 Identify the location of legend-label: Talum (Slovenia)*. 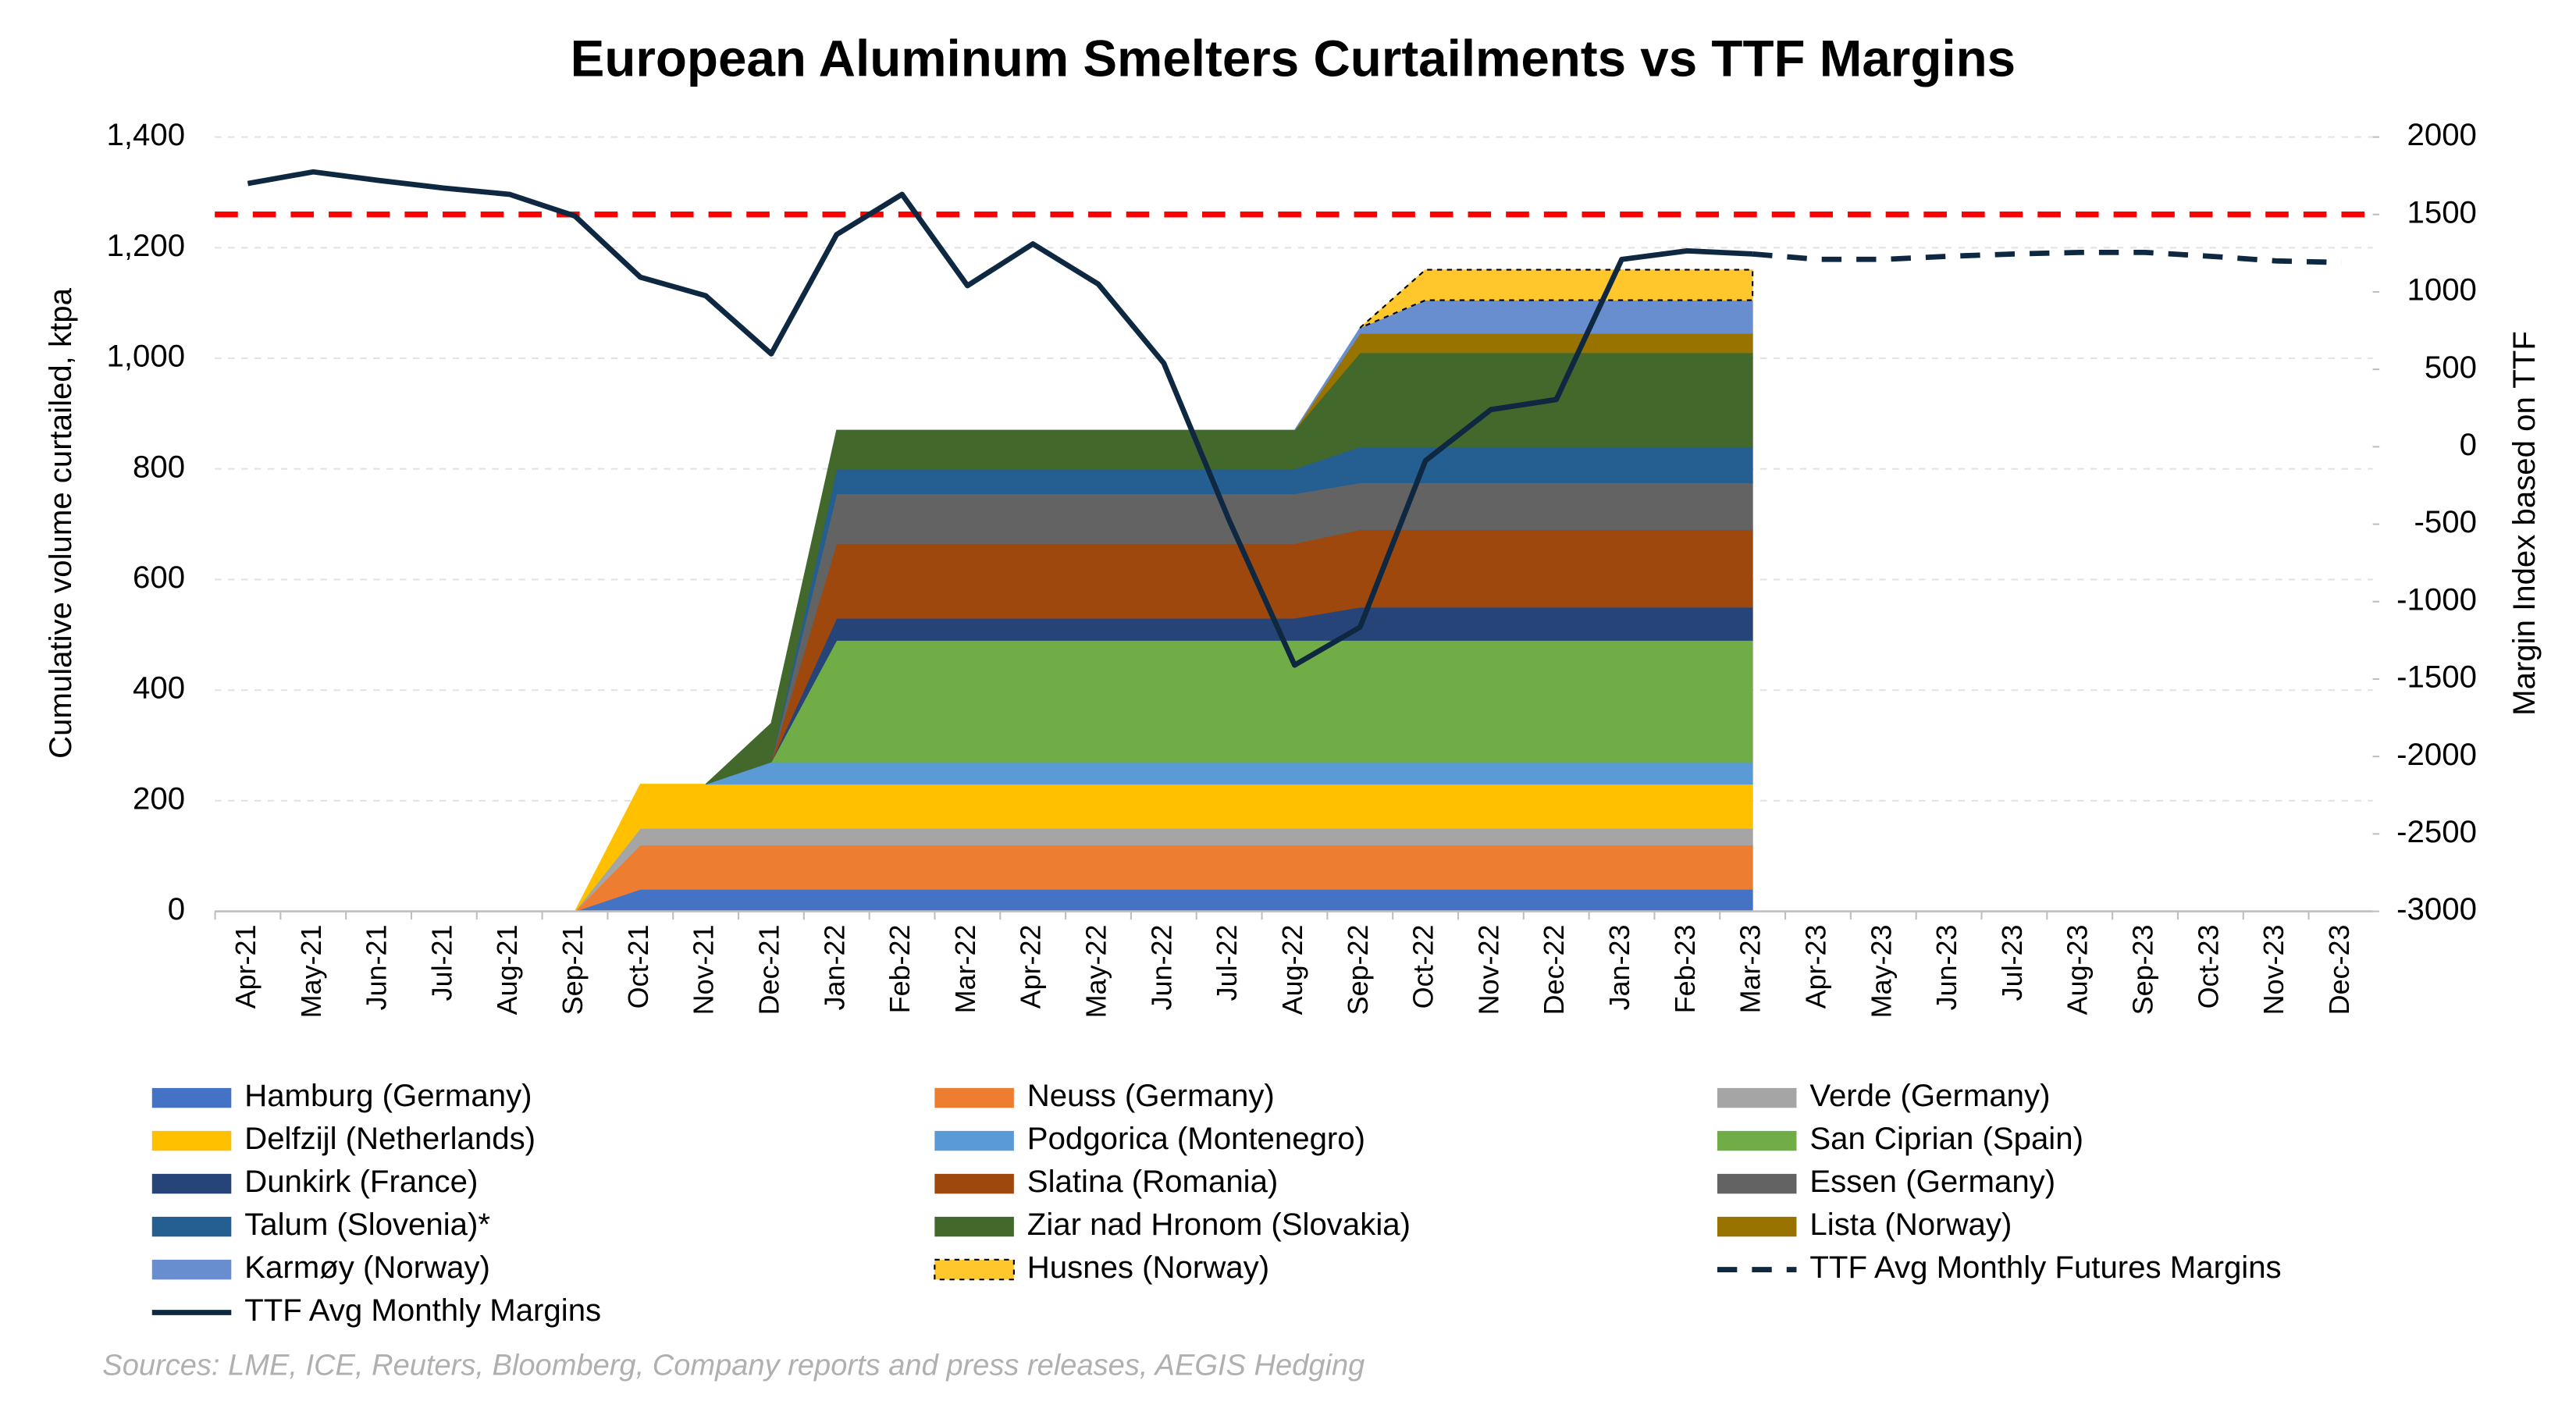
(367, 1224).